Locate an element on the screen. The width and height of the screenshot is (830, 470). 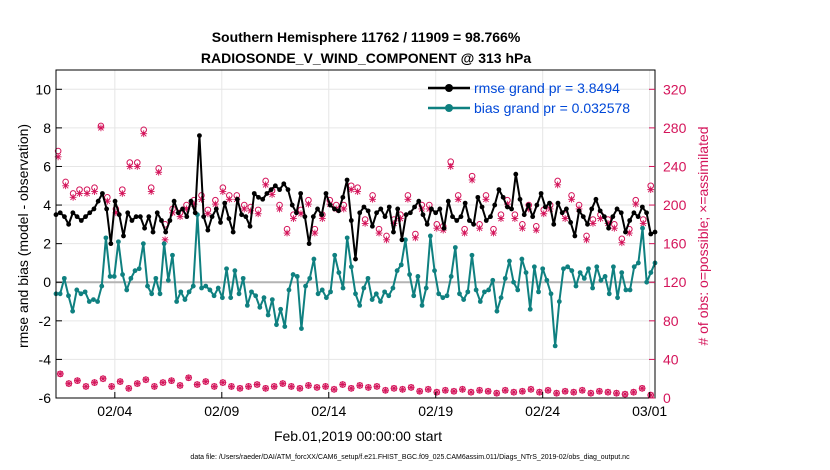
legend-bias-label: bias grand pr = 0.032578 is located at coordinates (552, 108).